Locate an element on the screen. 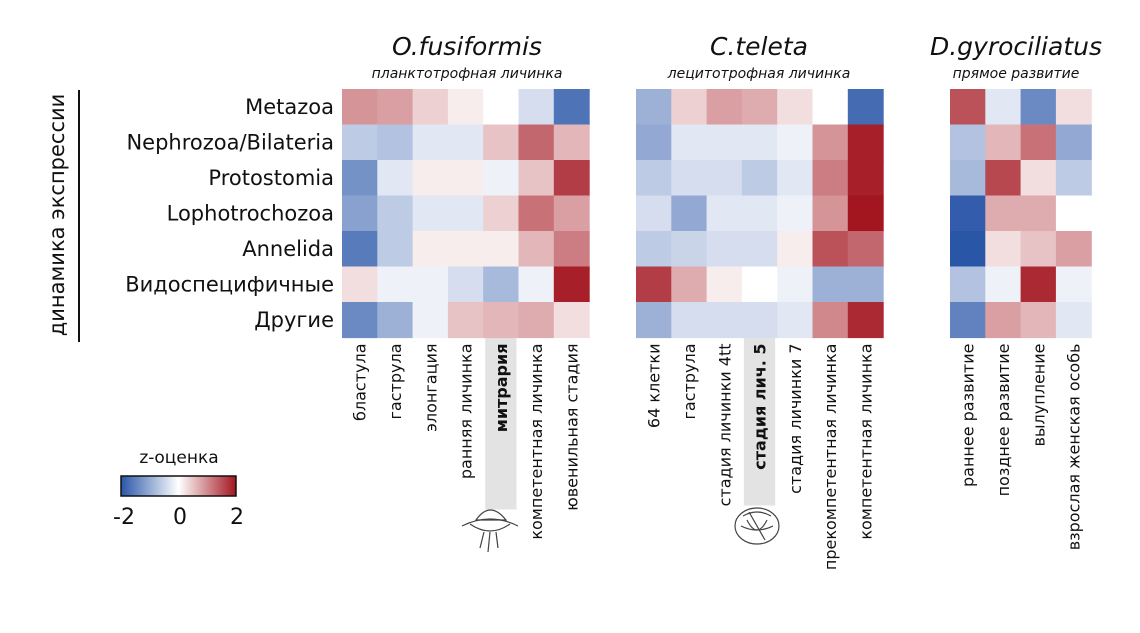 This screenshot has width=1140, height=633. row-label: Другие is located at coordinates (294, 320).